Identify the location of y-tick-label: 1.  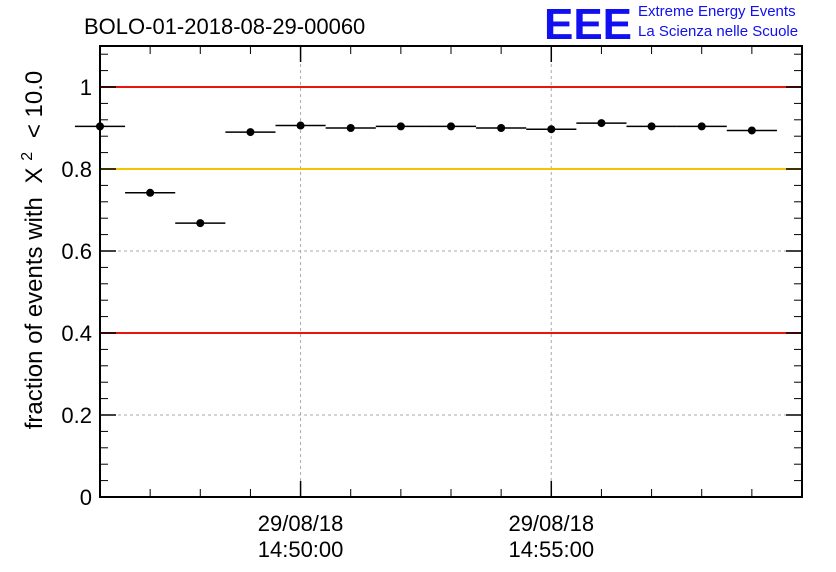
(86, 87).